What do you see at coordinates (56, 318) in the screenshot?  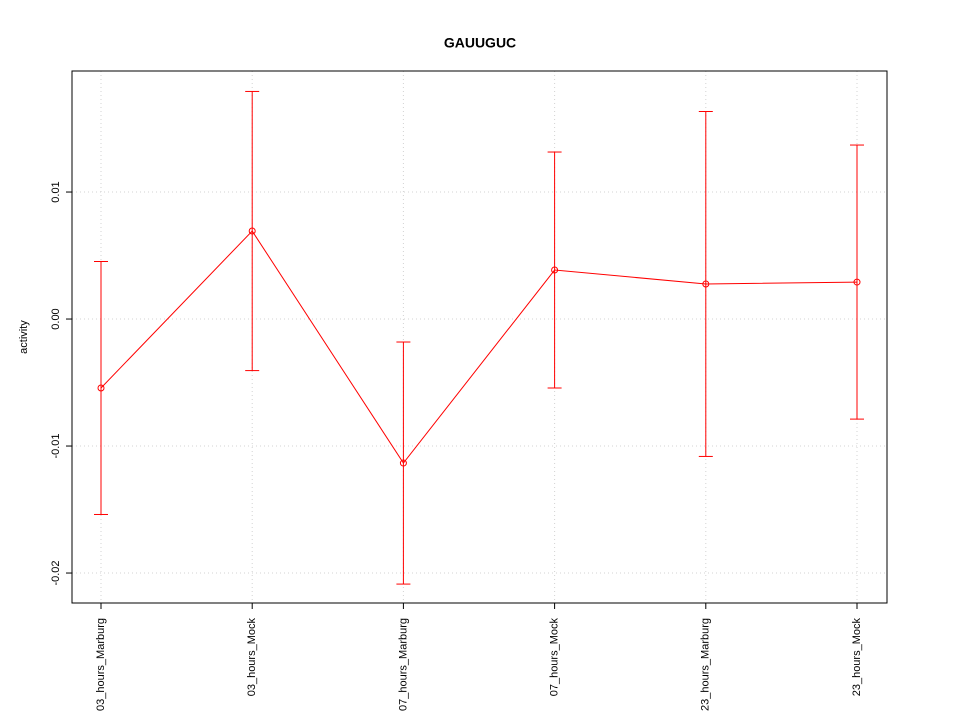 I see `y-tick-label: 0.00` at bounding box center [56, 318].